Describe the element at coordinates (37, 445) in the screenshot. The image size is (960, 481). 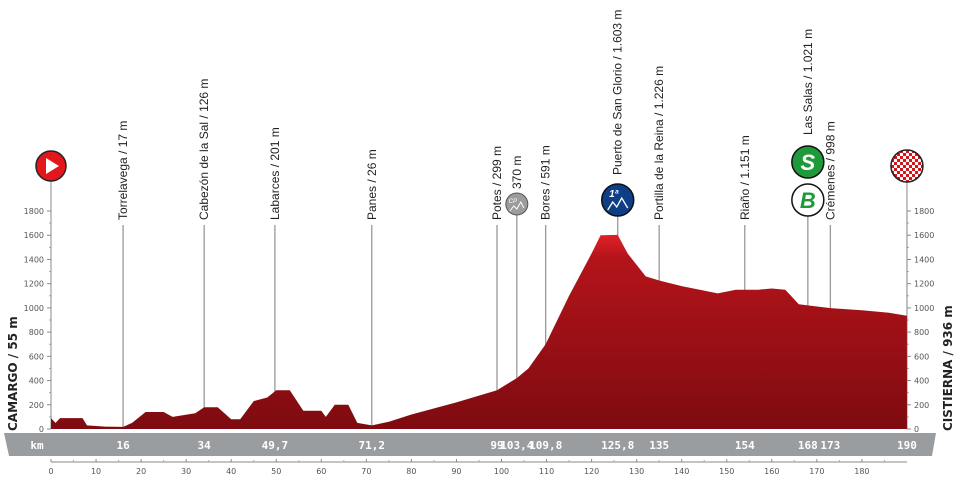
I see `km-band-unit: km` at that location.